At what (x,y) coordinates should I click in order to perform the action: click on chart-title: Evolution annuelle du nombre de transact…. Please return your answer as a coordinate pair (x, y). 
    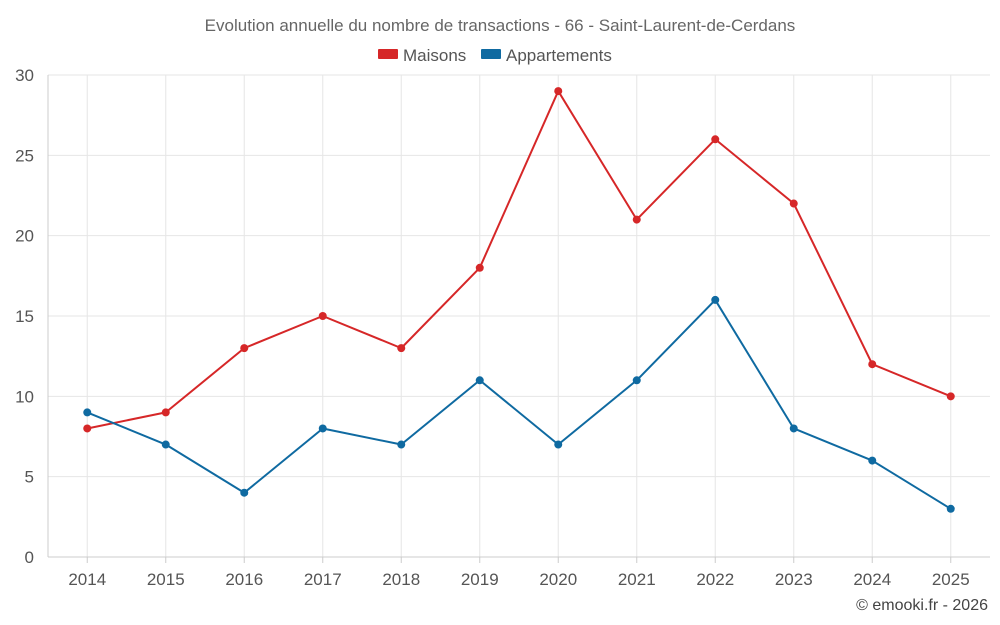
    Looking at the image, I should click on (500, 25).